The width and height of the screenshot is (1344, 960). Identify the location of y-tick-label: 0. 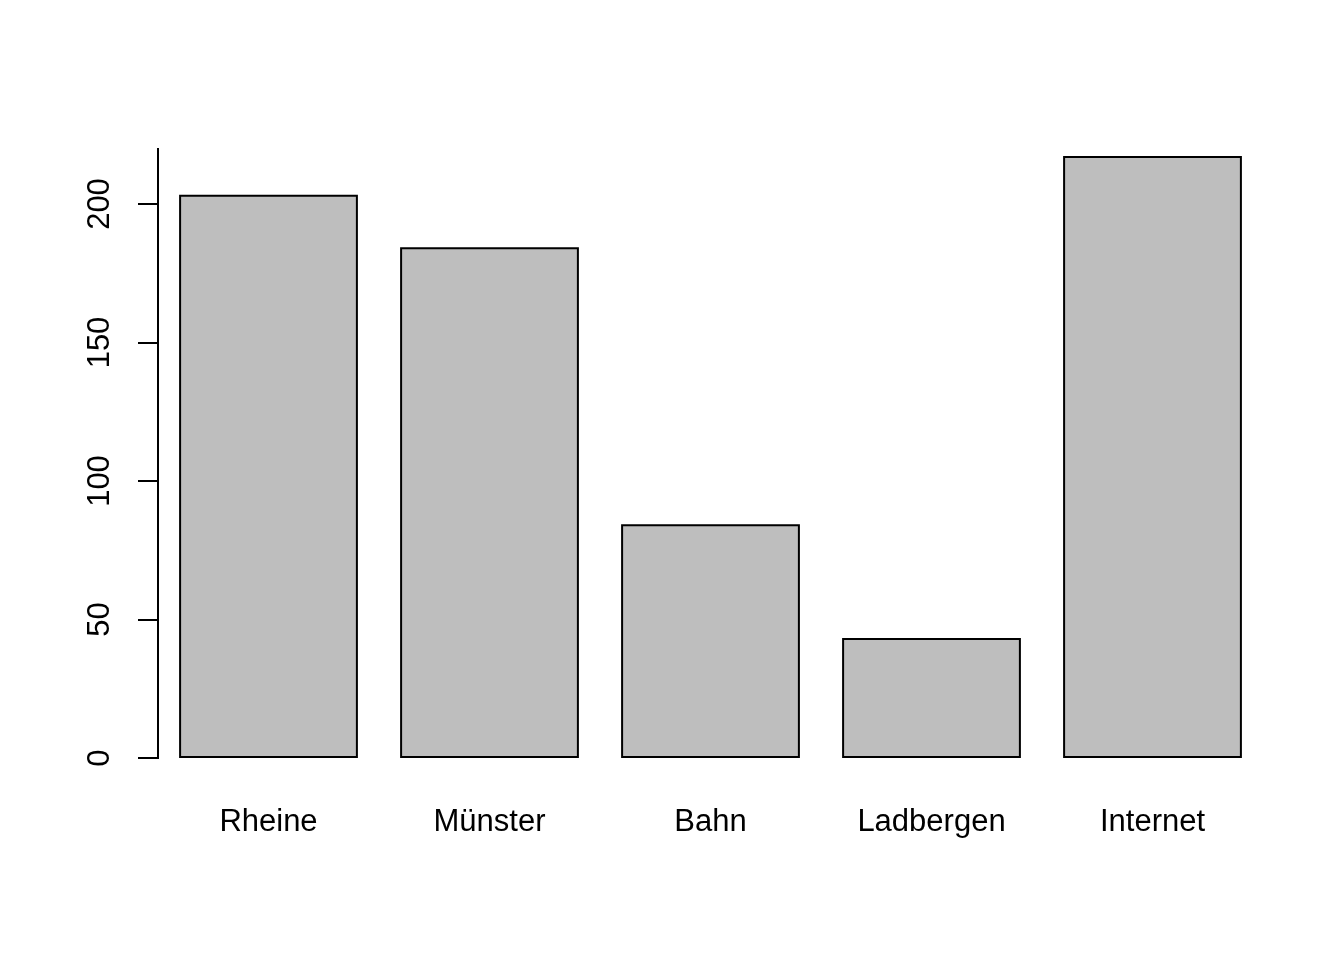
(98, 758).